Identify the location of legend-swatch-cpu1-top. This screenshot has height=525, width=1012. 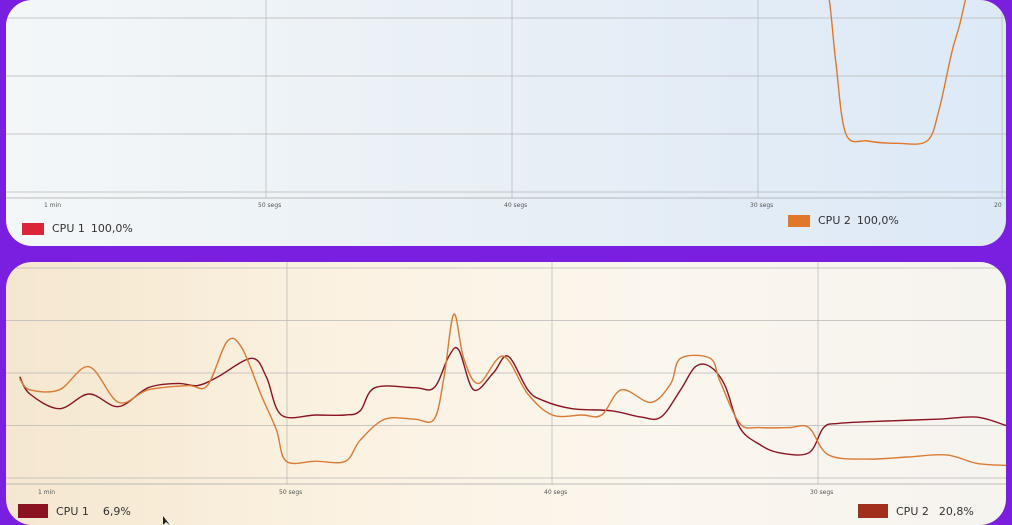
(33, 228).